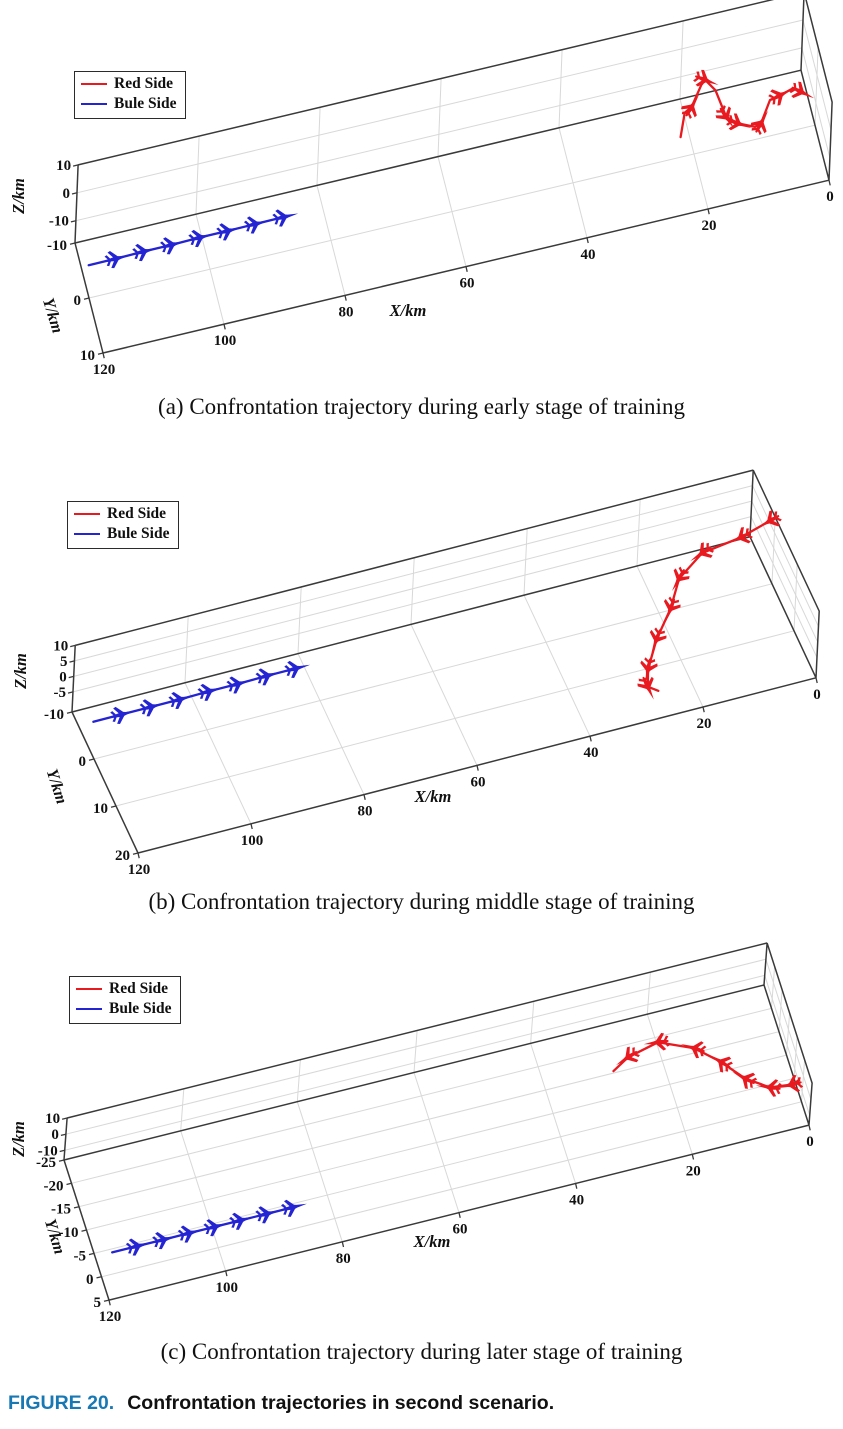 The height and width of the screenshot is (1429, 843). Describe the element at coordinates (54, 1186) in the screenshot. I see `svg-text: -20` at that location.